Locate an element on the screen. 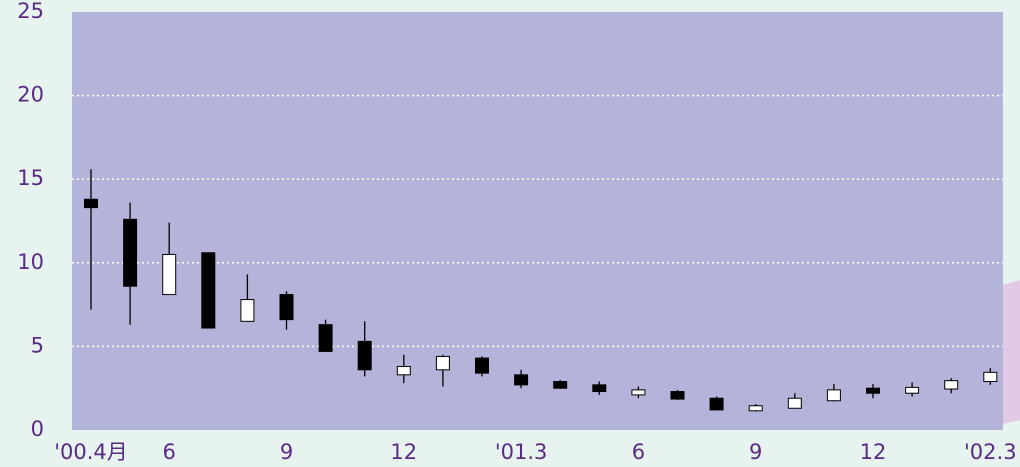 The image size is (1020, 467). y-tick-label: 5 is located at coordinates (37, 345).